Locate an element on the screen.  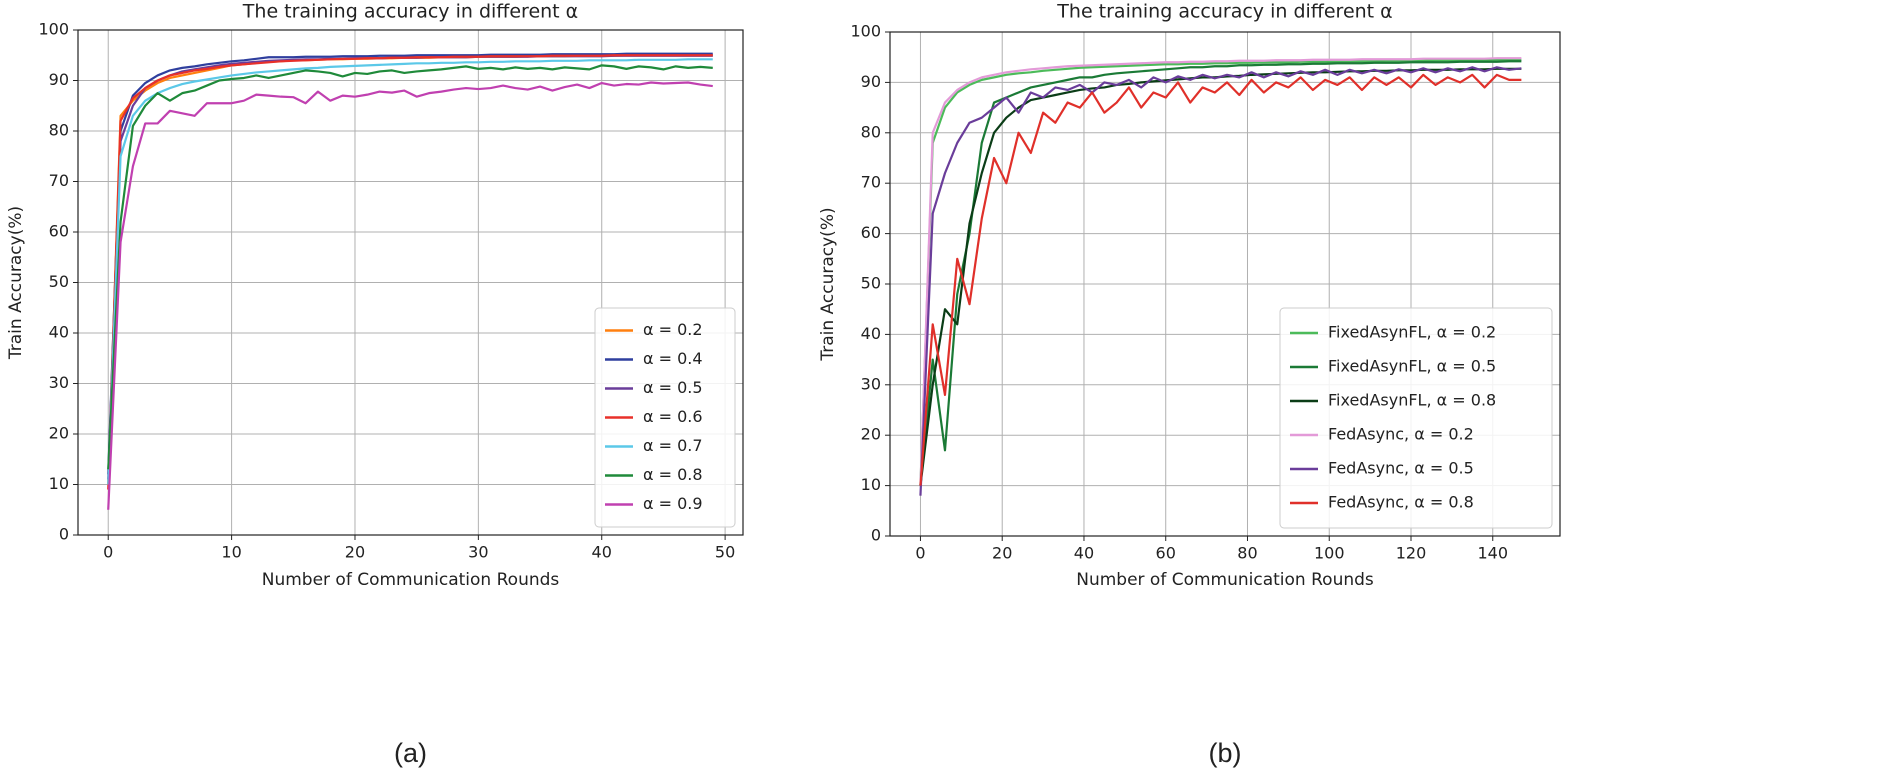
legend-label: FixedAsynFL, α = 0.8 is located at coordinates (1412, 400).